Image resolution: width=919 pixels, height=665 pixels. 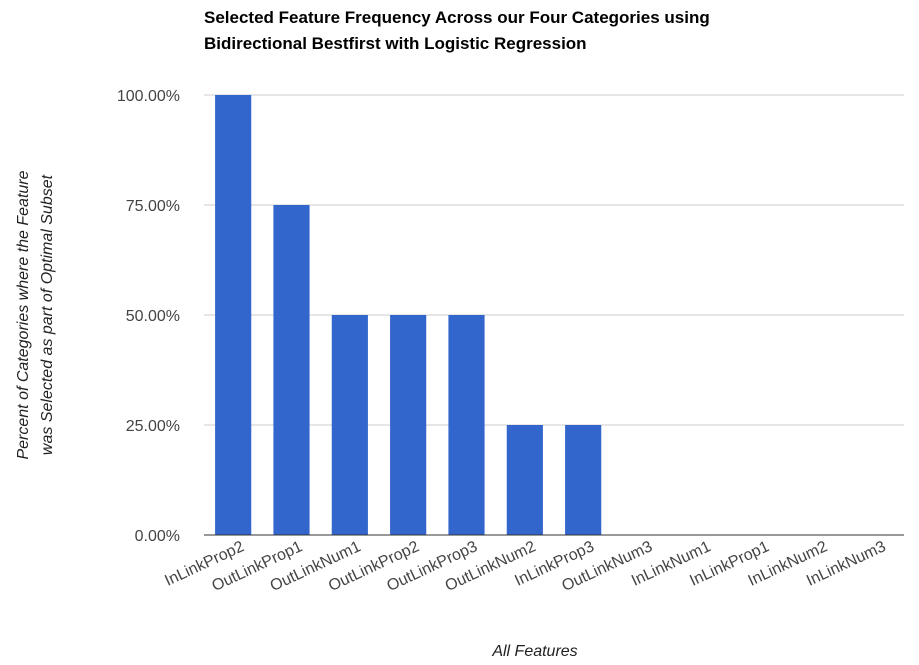 I want to click on y-tick-label: 100.00%, so click(x=148, y=96).